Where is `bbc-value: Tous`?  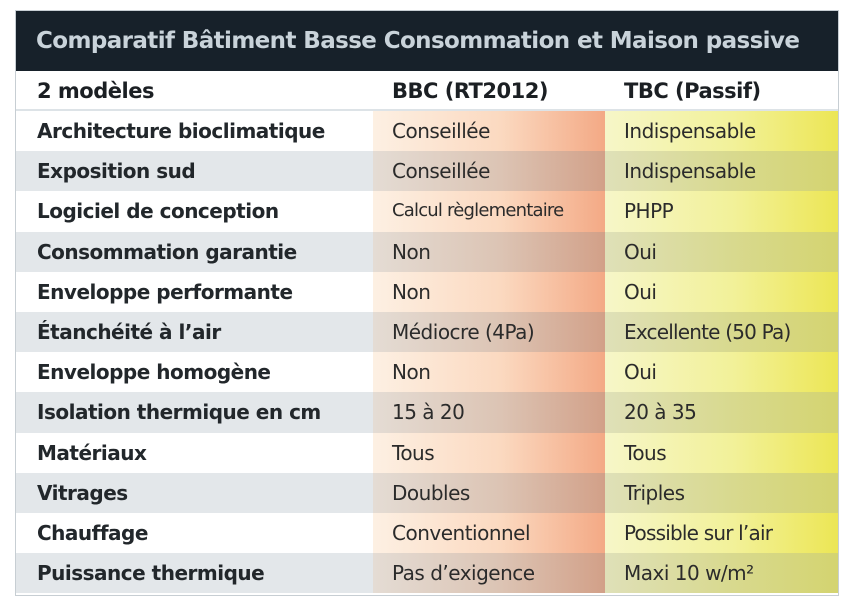
bbc-value: Tous is located at coordinates (489, 452).